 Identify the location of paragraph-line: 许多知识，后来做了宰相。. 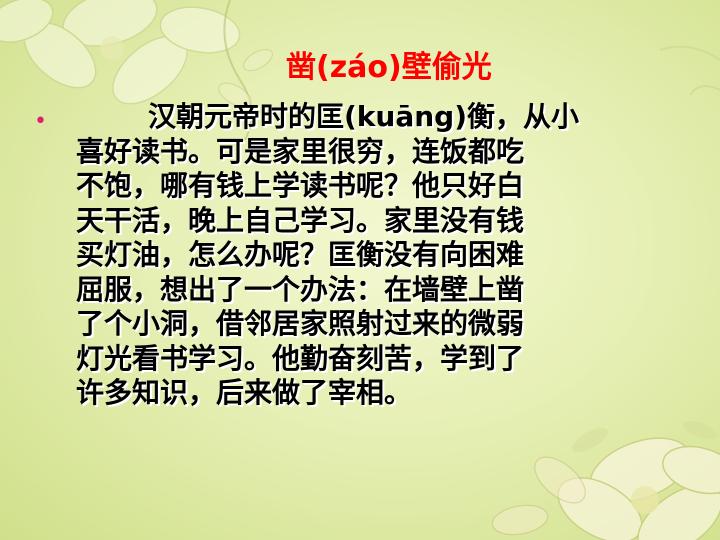
(244, 392).